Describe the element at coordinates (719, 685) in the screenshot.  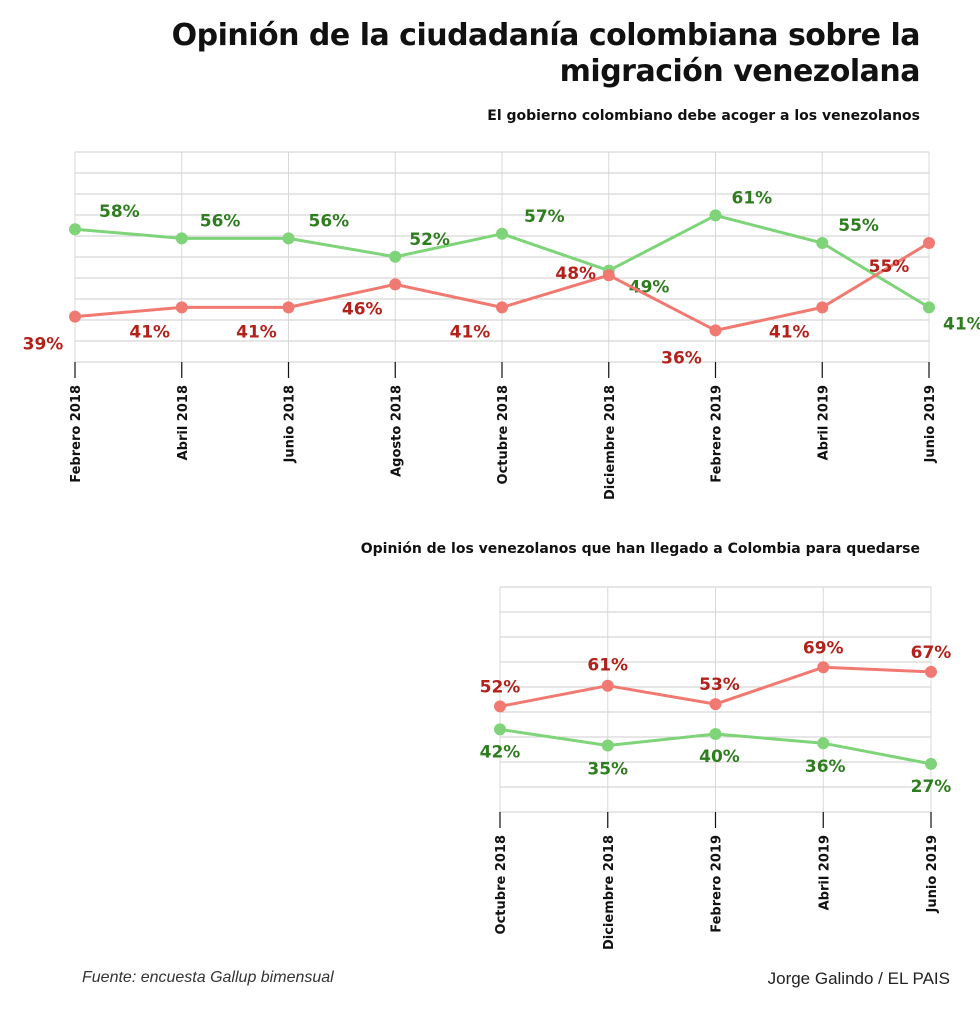
I see `data-label: 53%` at that location.